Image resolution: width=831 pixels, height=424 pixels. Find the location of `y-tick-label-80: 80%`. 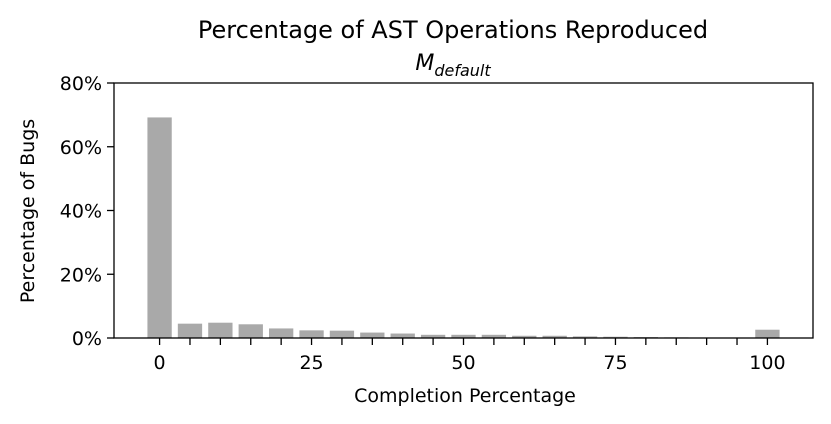

y-tick-label-80: 80% is located at coordinates (81, 84).